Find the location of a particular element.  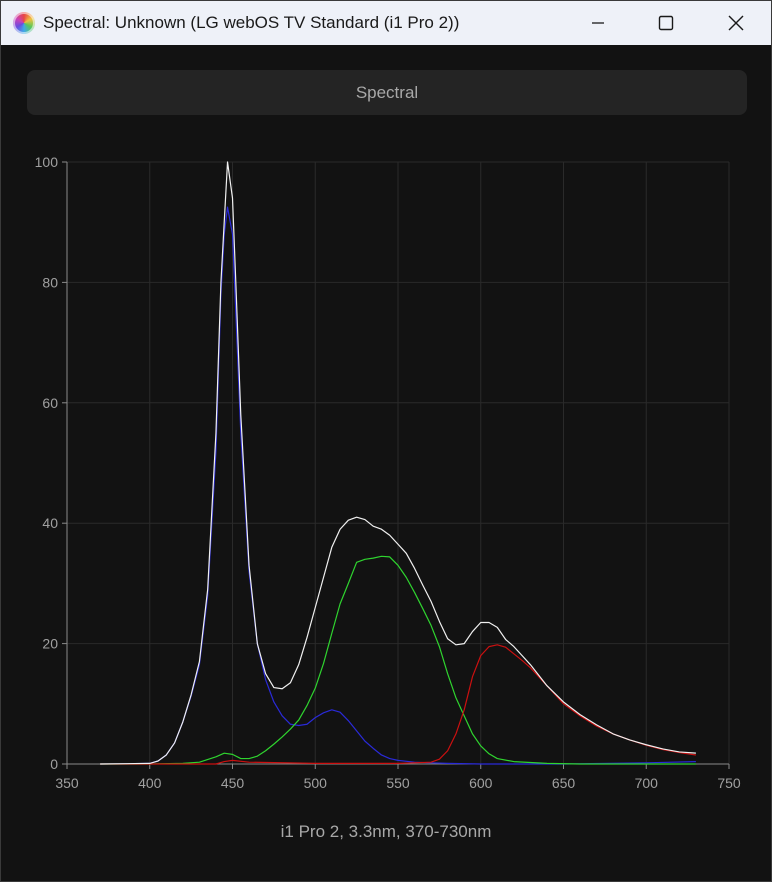

minimize-icon is located at coordinates (598, 23).